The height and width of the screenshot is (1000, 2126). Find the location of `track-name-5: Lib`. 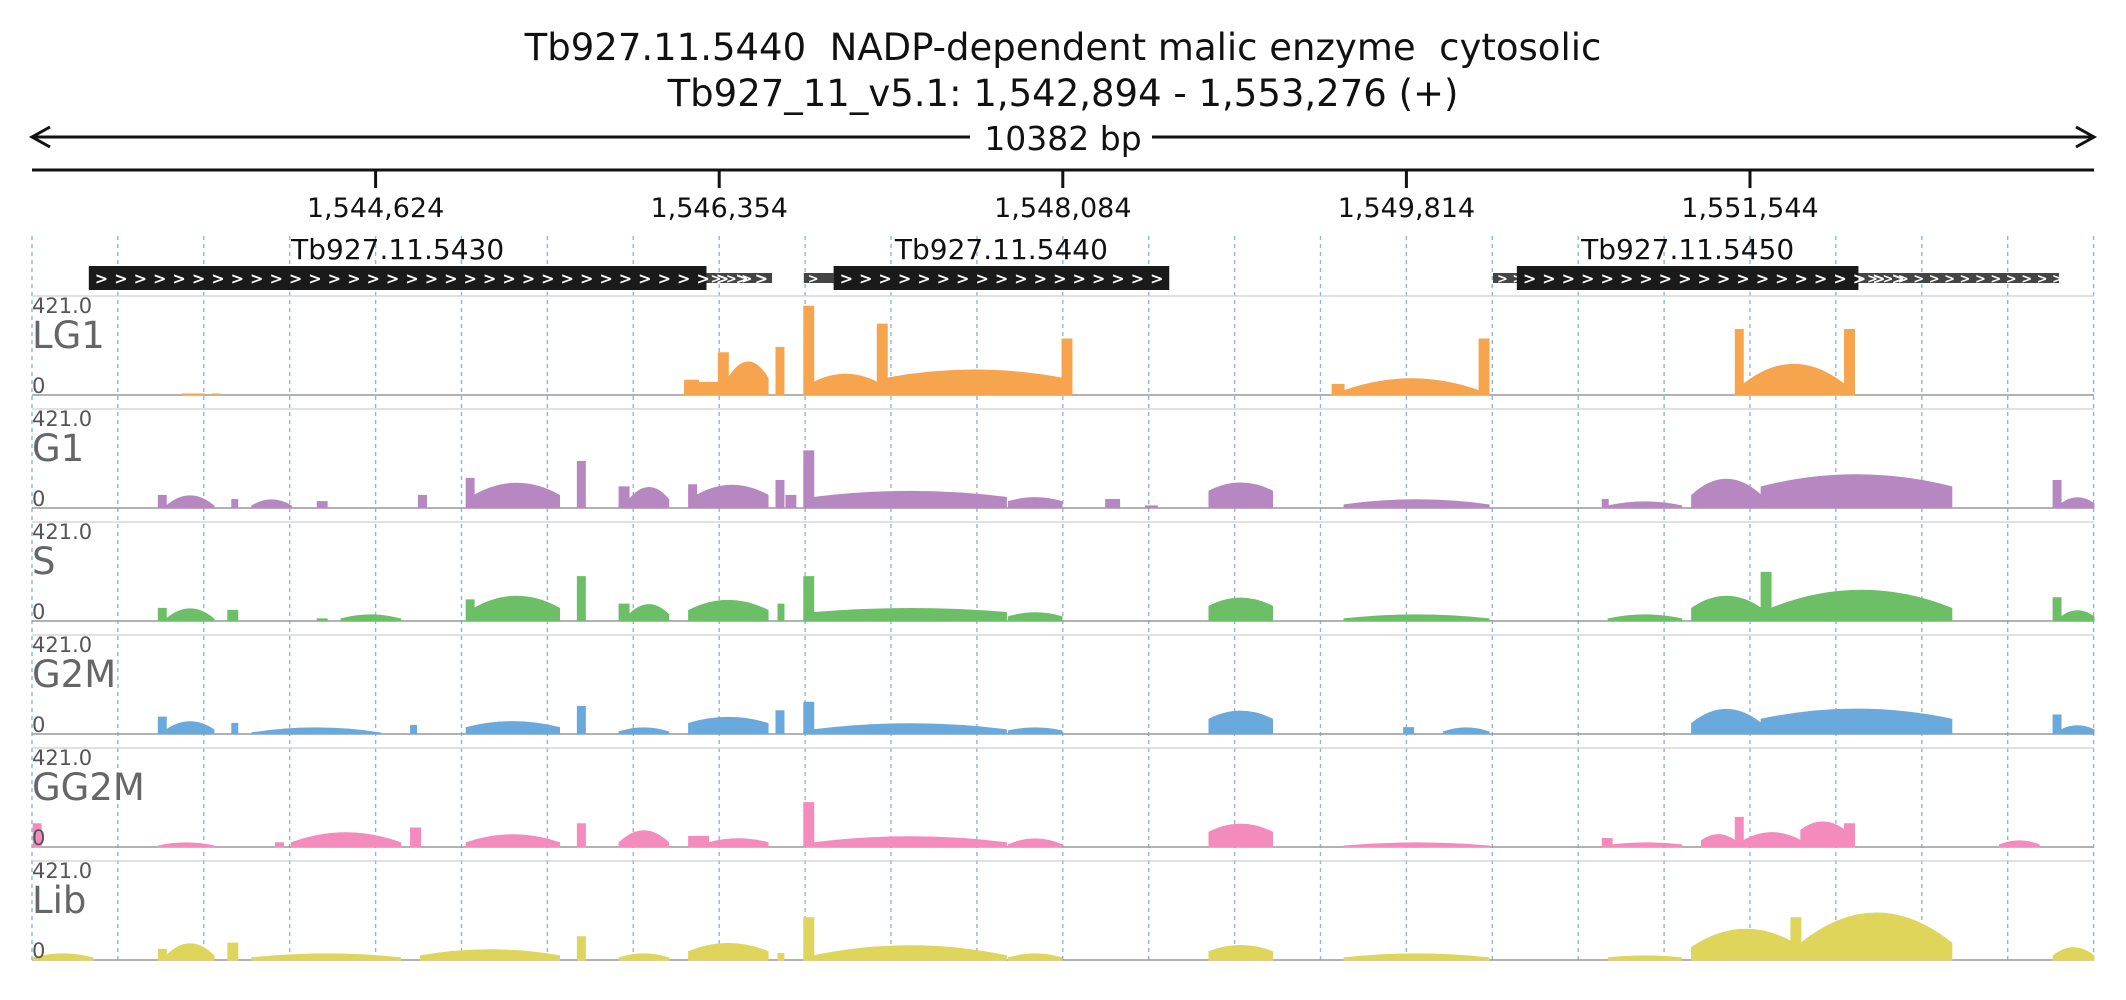

track-name-5: Lib is located at coordinates (59, 900).